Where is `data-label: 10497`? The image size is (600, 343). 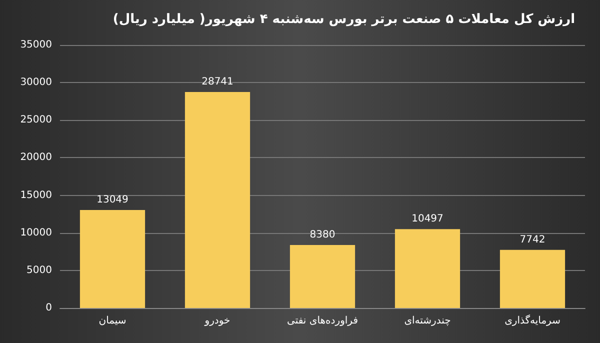 data-label: 10497 is located at coordinates (428, 219).